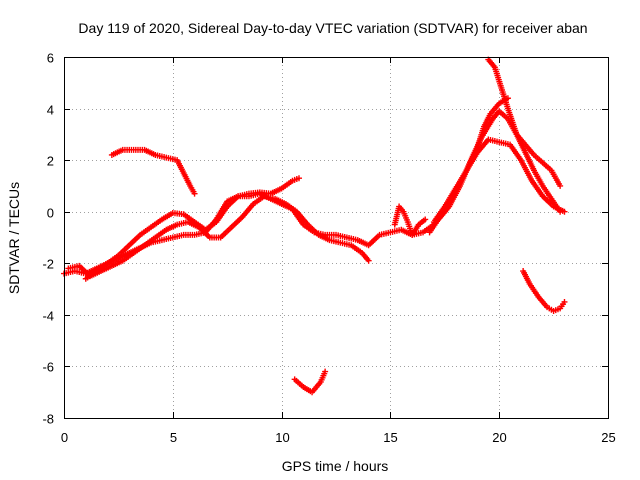  I want to click on x-tick-label: 5, so click(173, 437).